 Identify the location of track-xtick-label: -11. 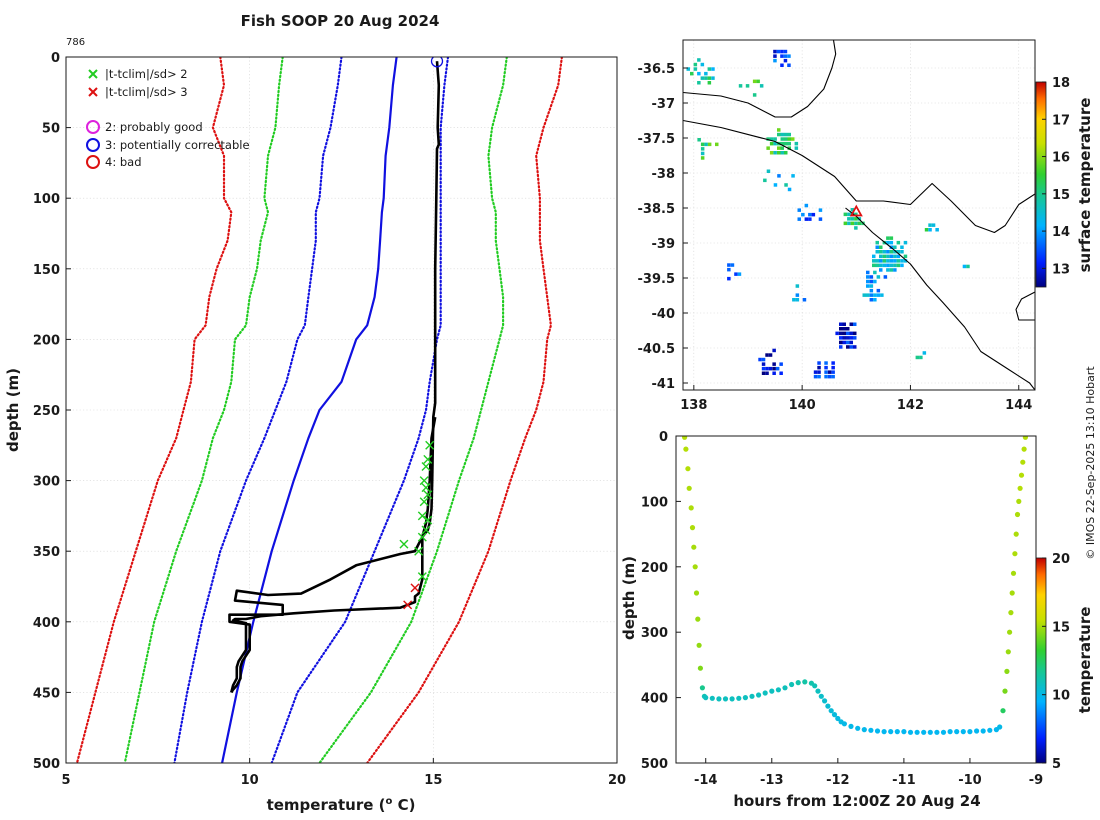
(904, 780).